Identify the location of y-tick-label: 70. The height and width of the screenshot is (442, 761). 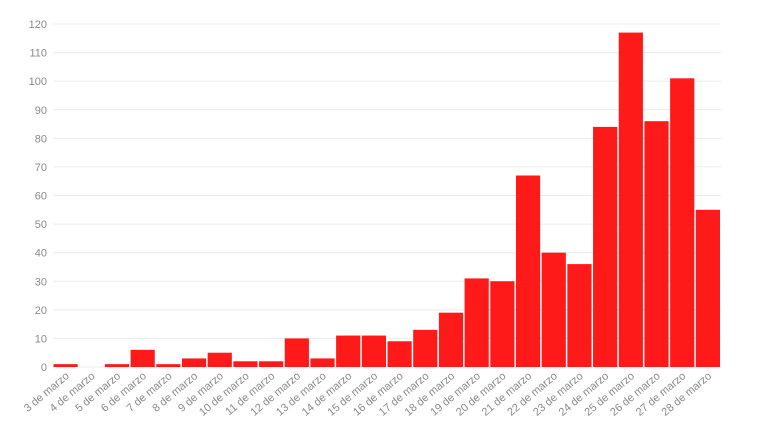
(41, 168).